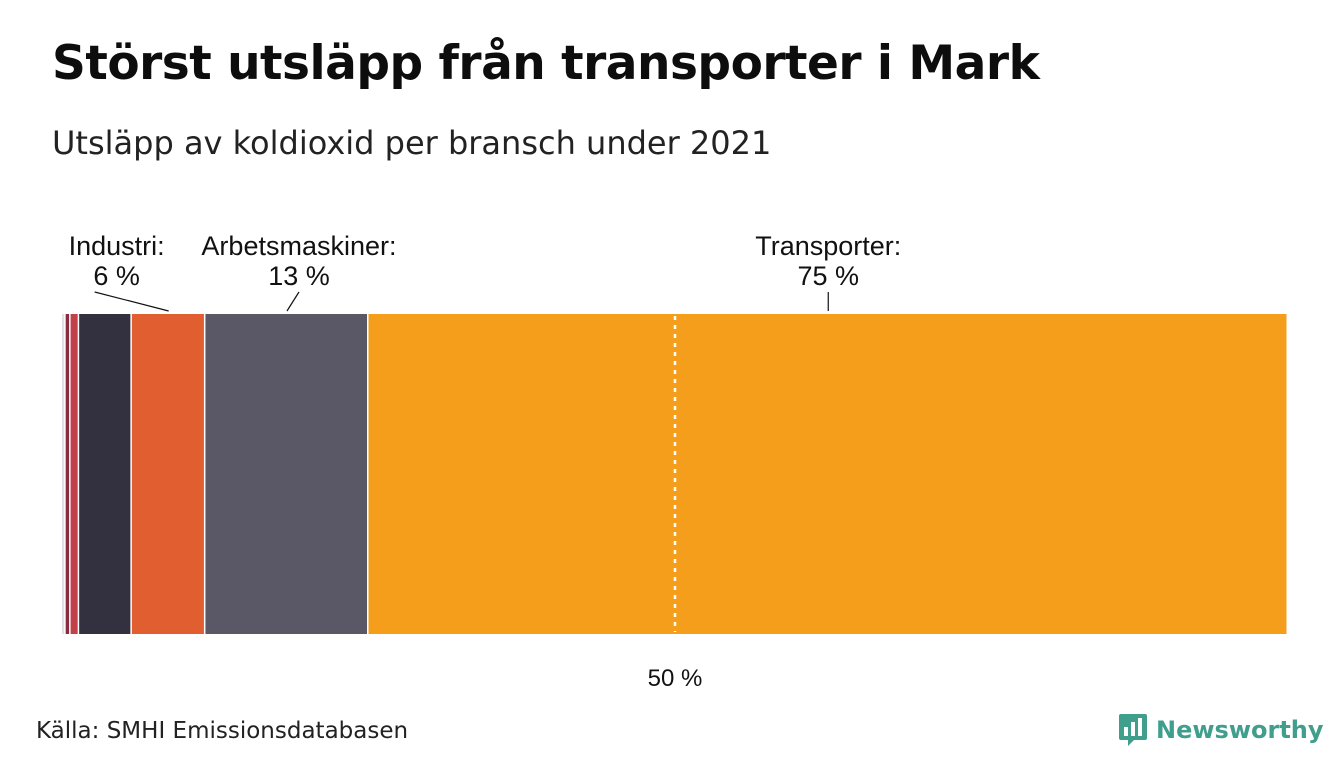  I want to click on chart-title: Störst utsläpp från transporter i Mark, so click(546, 63).